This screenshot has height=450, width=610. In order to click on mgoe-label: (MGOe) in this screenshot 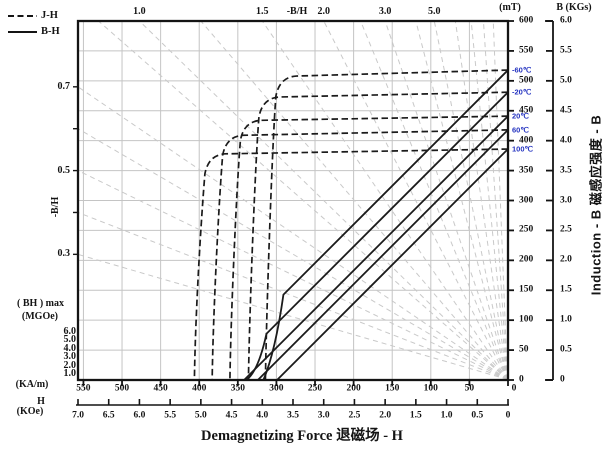, I will do `click(39, 316)`.